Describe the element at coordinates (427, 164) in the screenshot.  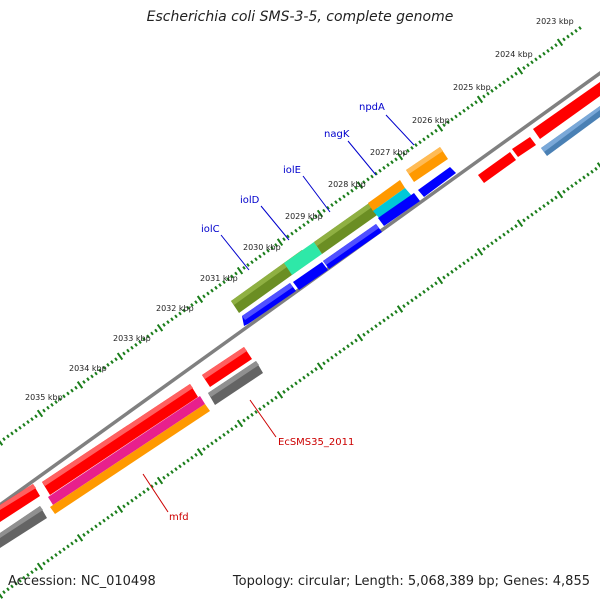
I see `feature-orange-npdA` at that location.